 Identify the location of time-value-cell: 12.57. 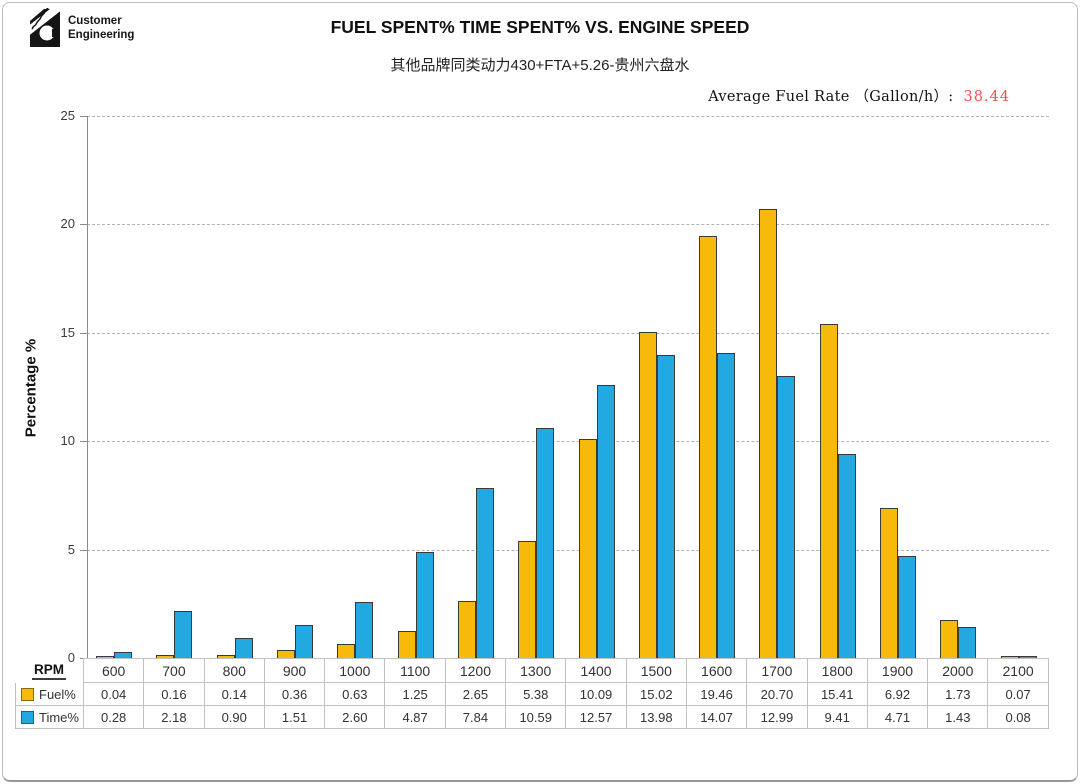
(596, 717).